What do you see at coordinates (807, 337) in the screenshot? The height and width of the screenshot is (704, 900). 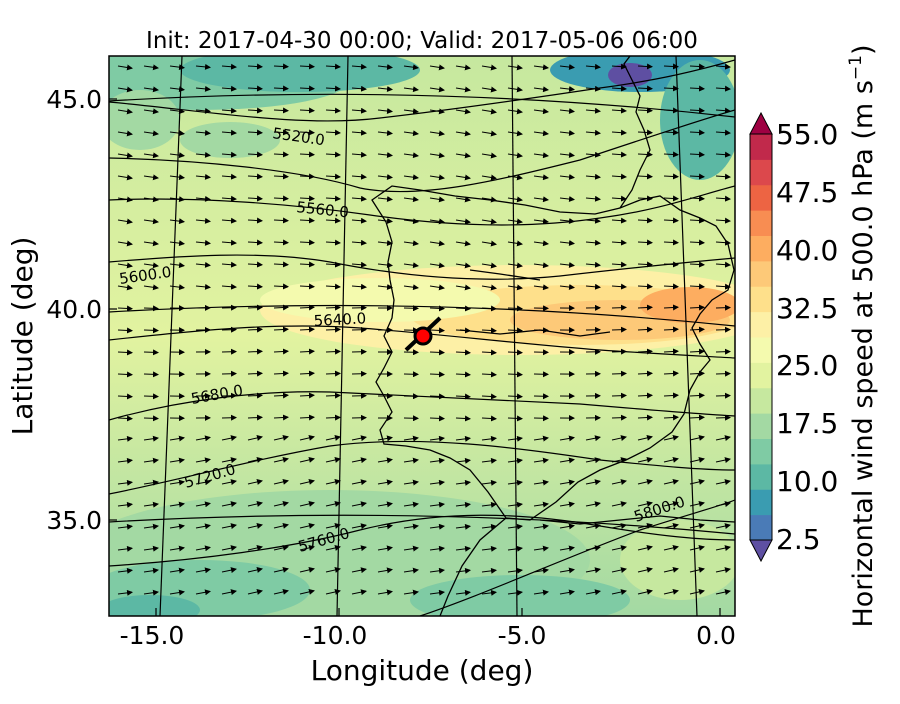 I see `colorbar-tick-labels: 55.0 47.5 40.0 32.5 25.0 17.5 10.0 2.5` at bounding box center [807, 337].